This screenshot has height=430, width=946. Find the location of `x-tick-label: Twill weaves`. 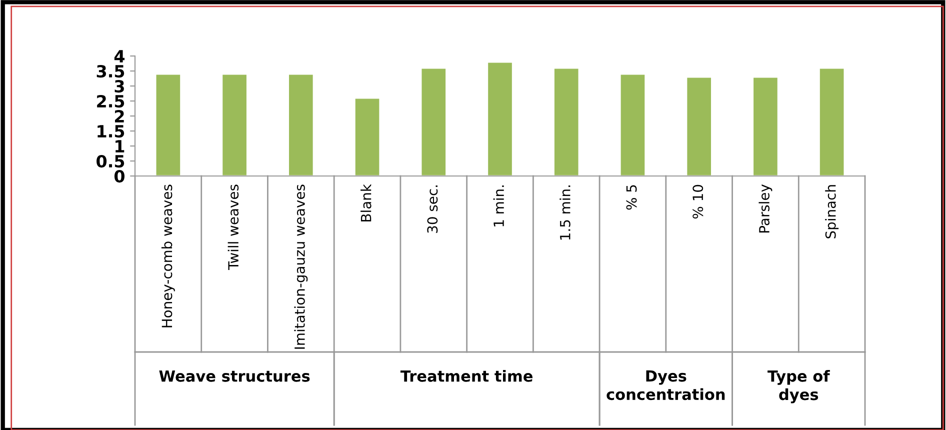

x-tick-label: Twill weaves is located at coordinates (233, 227).